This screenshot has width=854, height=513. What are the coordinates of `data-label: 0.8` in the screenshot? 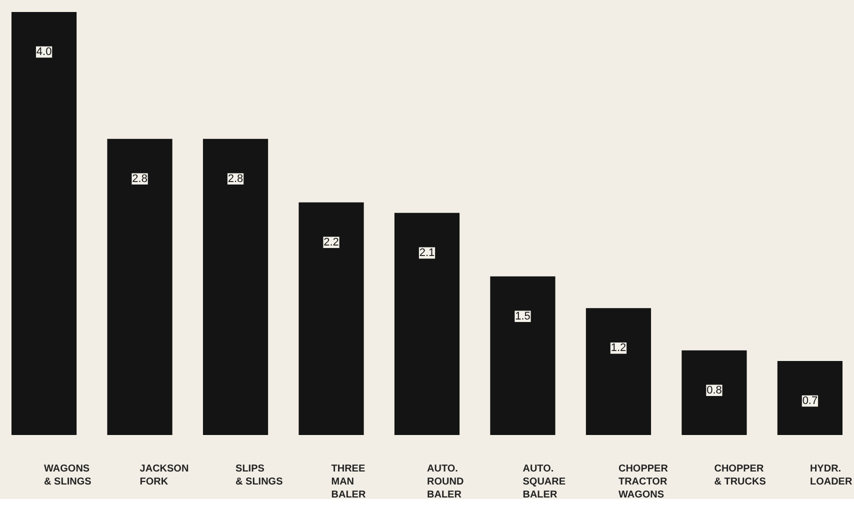 It's located at (714, 390).